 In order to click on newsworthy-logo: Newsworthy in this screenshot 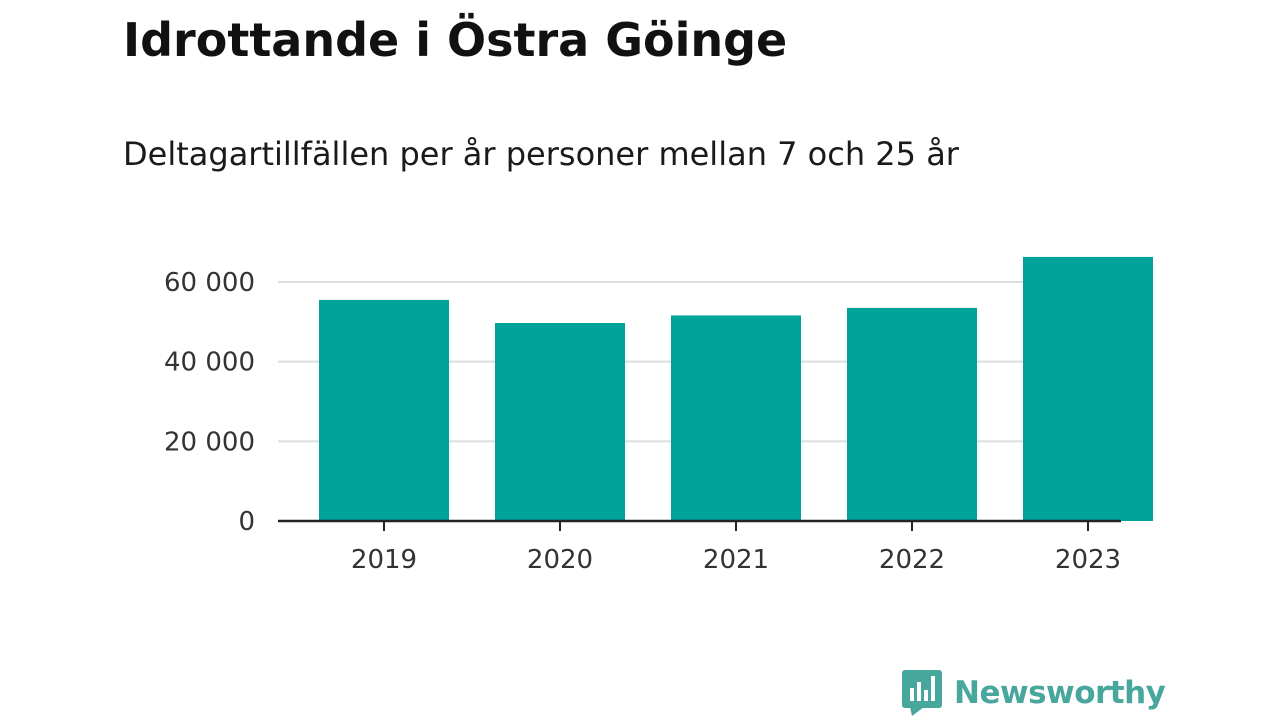, I will do `click(1034, 693)`.